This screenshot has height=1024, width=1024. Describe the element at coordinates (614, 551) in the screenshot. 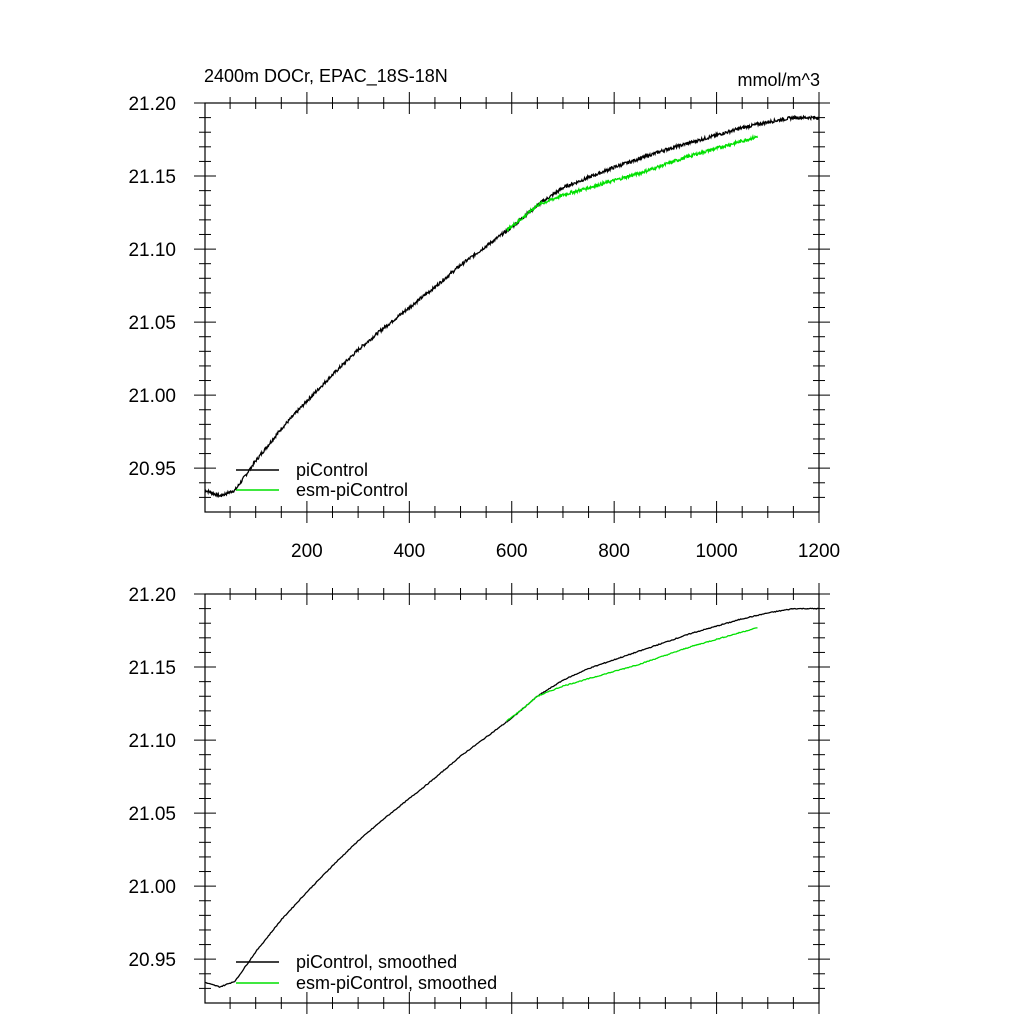

I see `x-tick-label: 800` at that location.